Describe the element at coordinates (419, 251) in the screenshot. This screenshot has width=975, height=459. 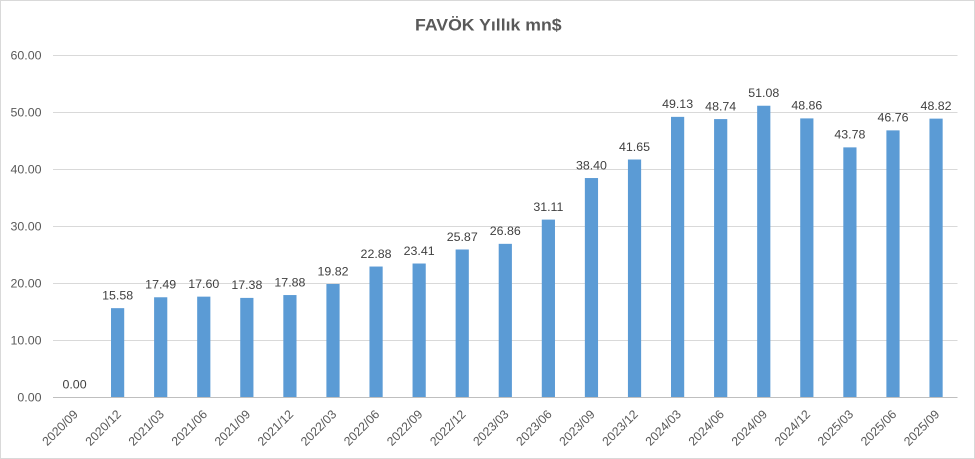
I see `svg-text: 23.41` at that location.